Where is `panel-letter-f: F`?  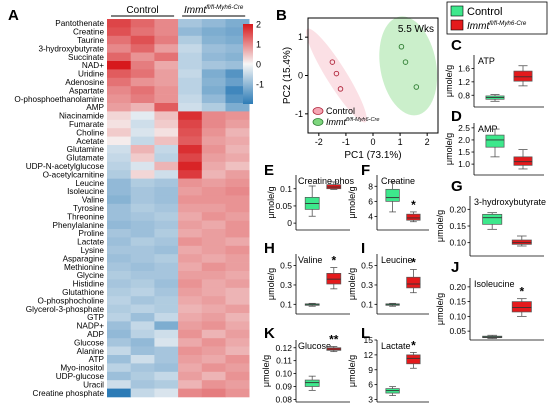
panel-letter-f: F is located at coordinates (365, 170).